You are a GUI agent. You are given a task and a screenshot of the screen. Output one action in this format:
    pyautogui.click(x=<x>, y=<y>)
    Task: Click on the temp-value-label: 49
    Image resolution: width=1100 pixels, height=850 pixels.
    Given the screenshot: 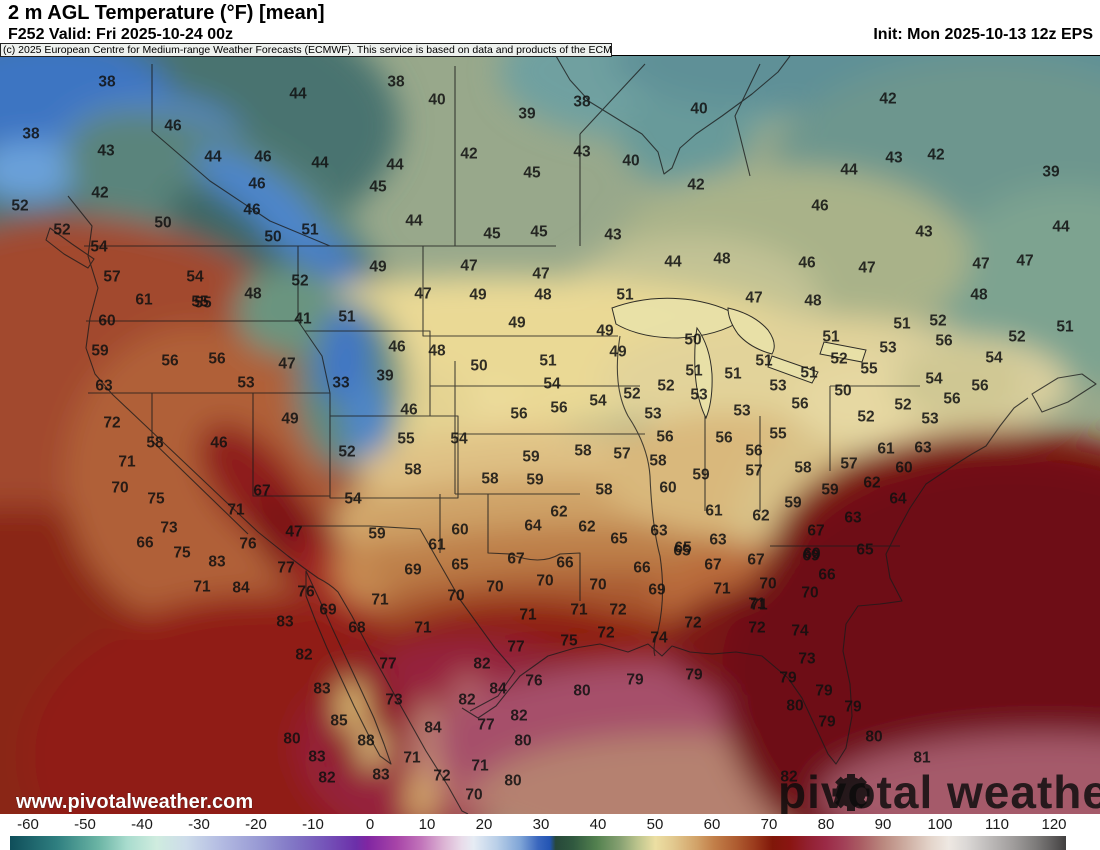 What is the action you would take?
    pyautogui.click(x=618, y=352)
    